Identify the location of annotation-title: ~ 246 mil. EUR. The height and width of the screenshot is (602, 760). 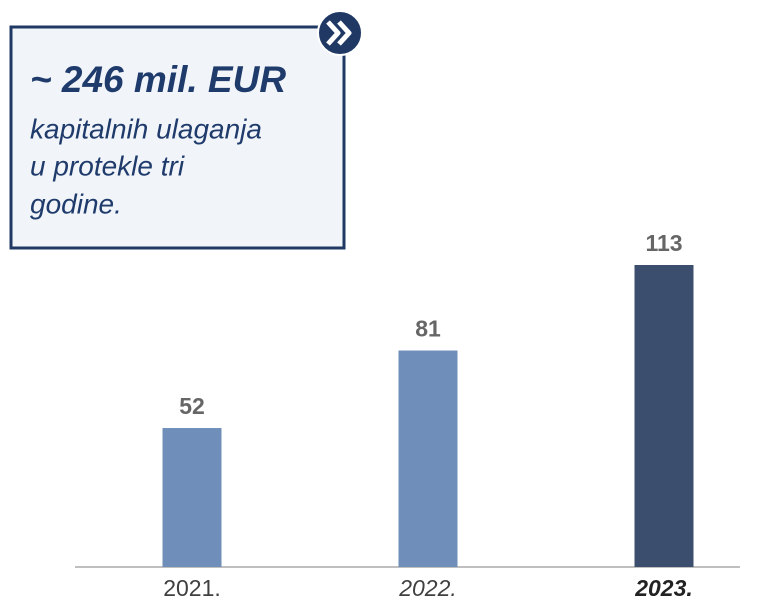
(158, 79).